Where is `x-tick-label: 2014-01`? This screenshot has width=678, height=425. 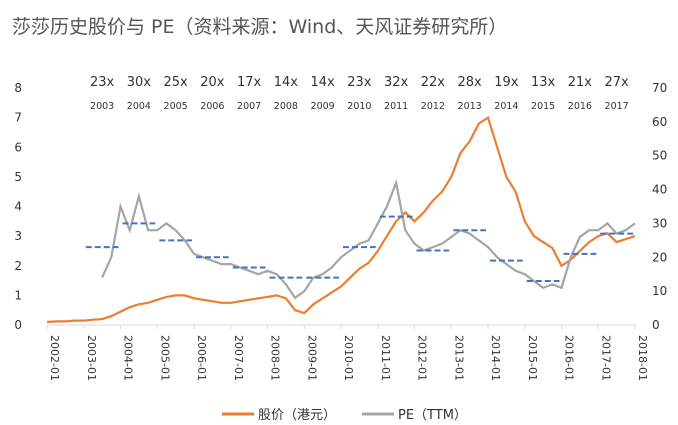 x-tick-label: 2014-01 is located at coordinates (495, 358).